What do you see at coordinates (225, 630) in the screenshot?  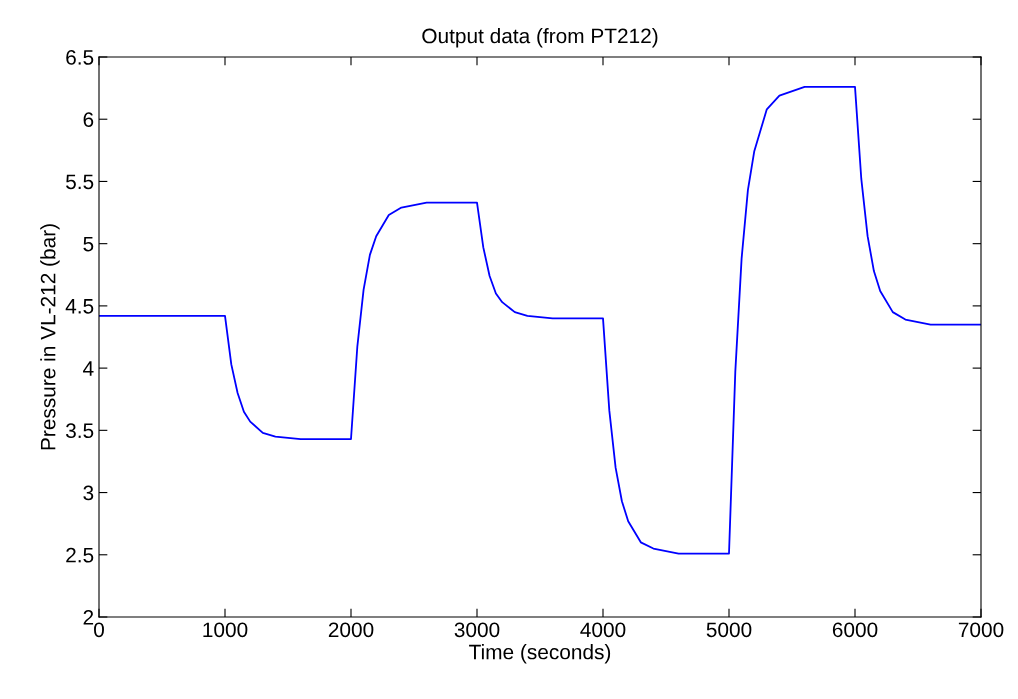 I see `x-tick-label: 1000` at bounding box center [225, 630].